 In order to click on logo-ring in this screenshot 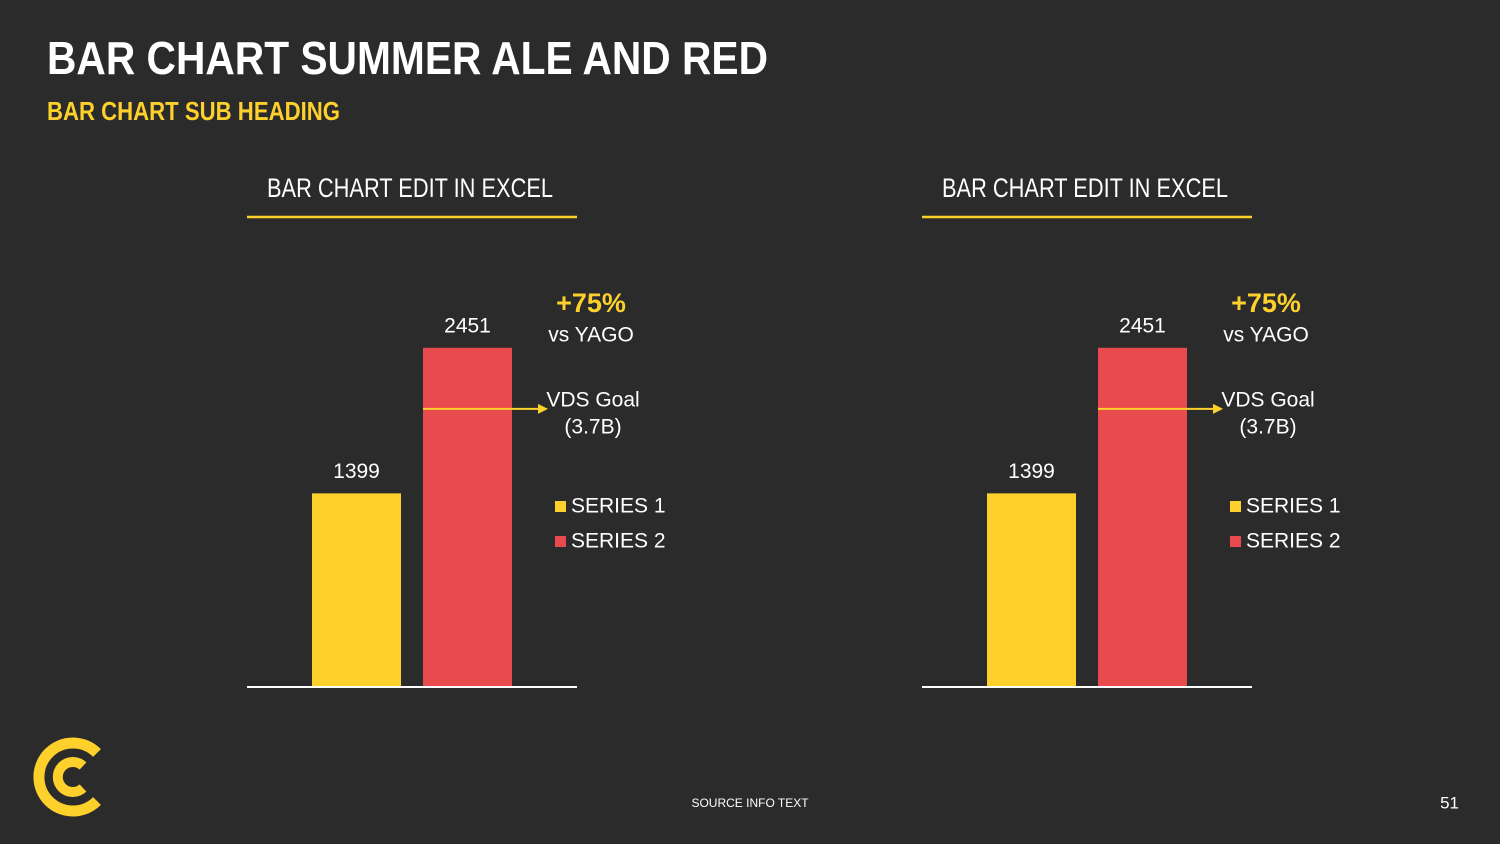, I will do `click(67, 777)`.